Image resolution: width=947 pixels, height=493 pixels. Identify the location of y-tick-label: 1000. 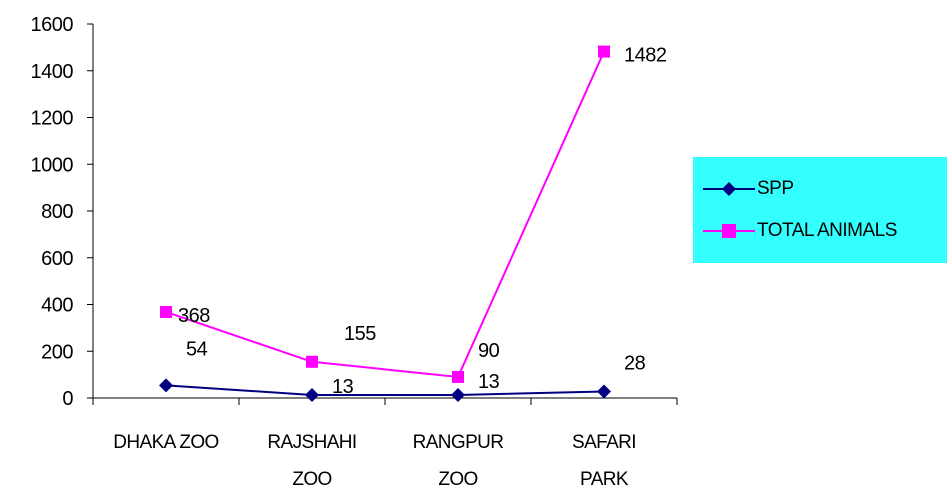
(52, 165).